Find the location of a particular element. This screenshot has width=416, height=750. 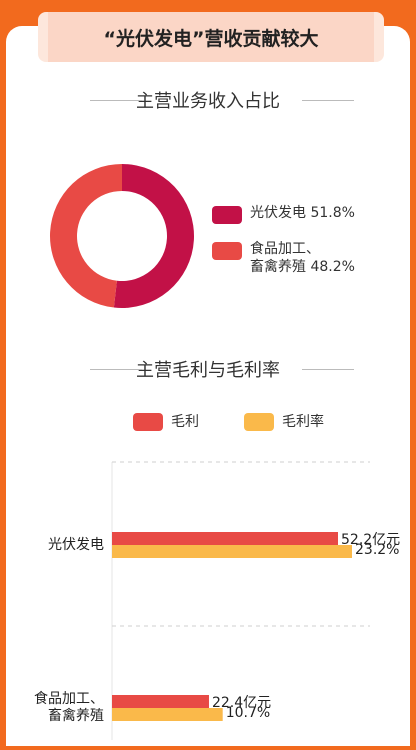

category-label: 食品加工、 畜禽养殖 is located at coordinates (69, 707).